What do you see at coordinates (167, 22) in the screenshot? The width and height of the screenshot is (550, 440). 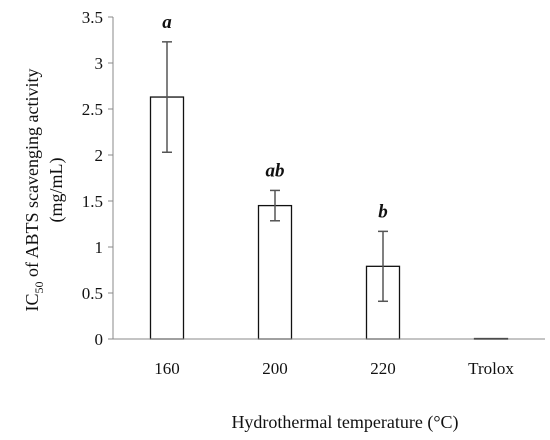 I see `significance-label: a` at bounding box center [167, 22].